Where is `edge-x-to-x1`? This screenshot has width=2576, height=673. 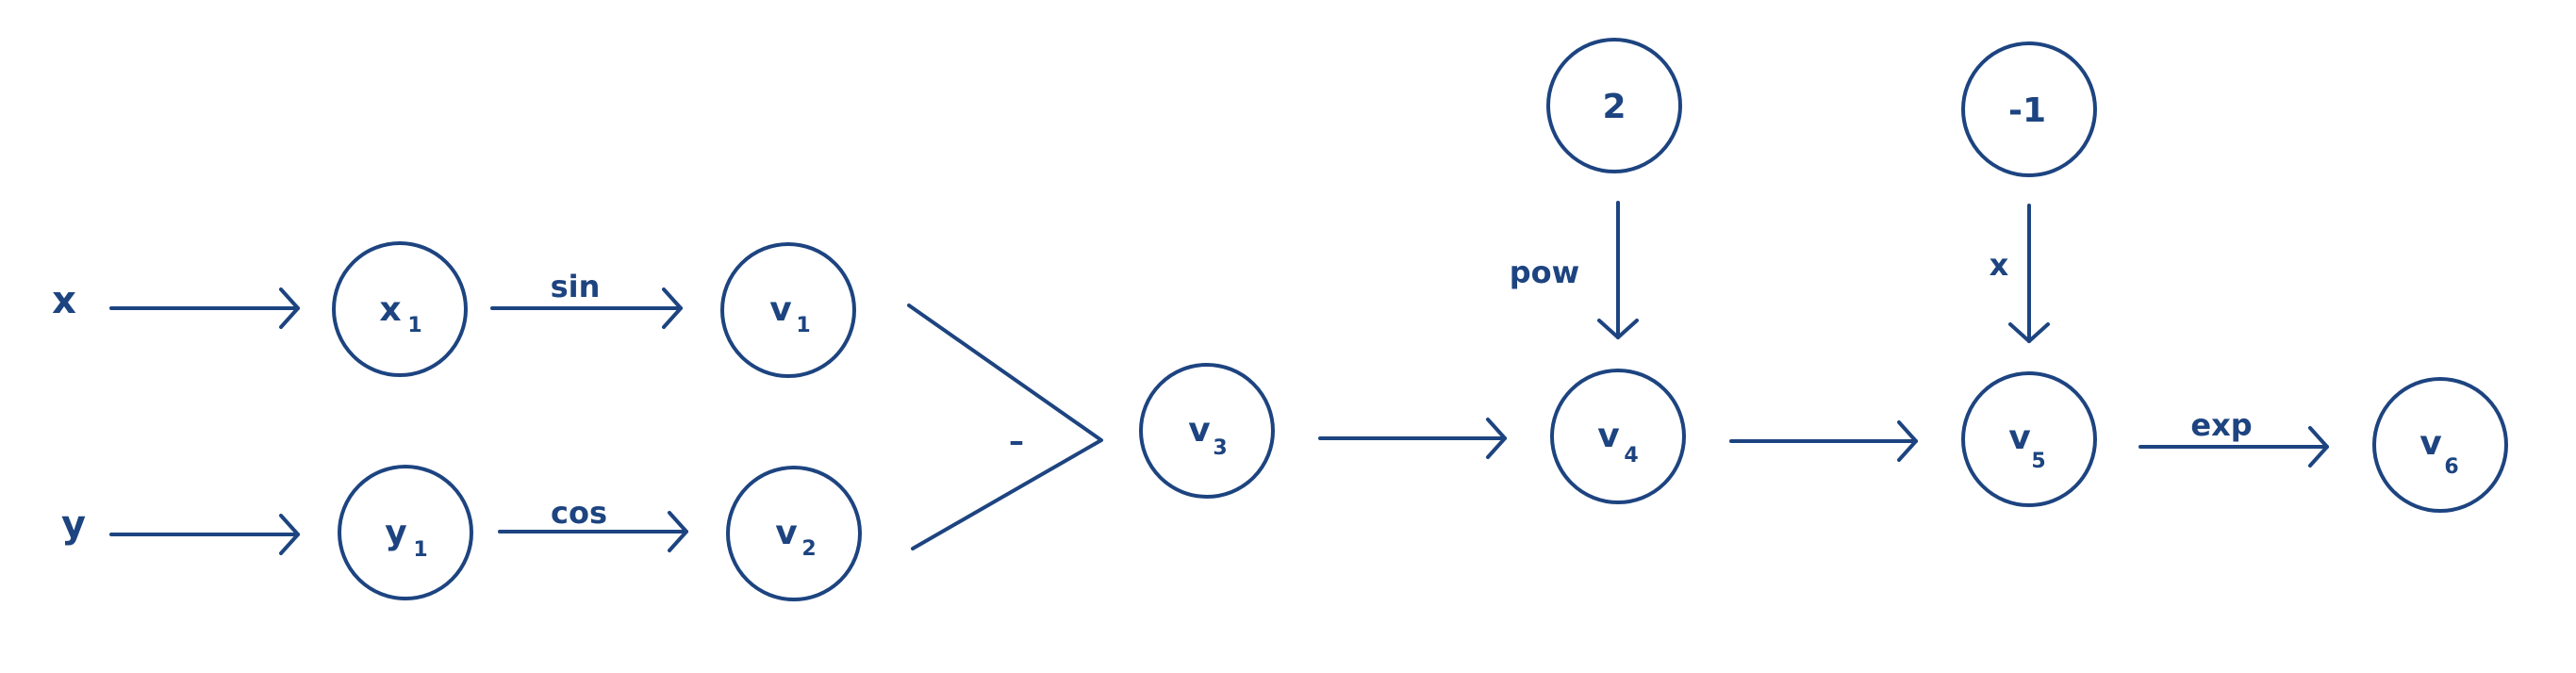 edge-x-to-x1 is located at coordinates (204, 308).